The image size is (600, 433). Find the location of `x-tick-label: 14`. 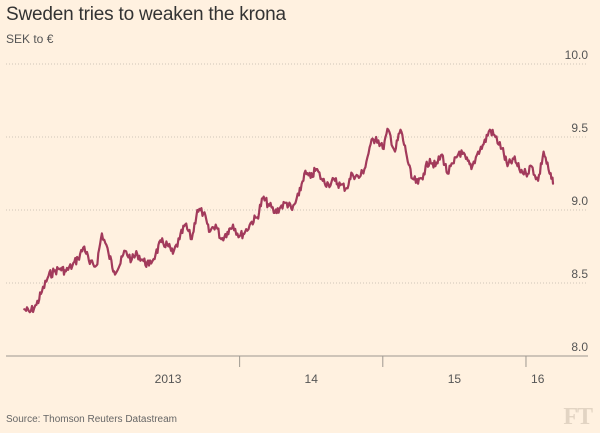

x-tick-label: 14 is located at coordinates (312, 379).